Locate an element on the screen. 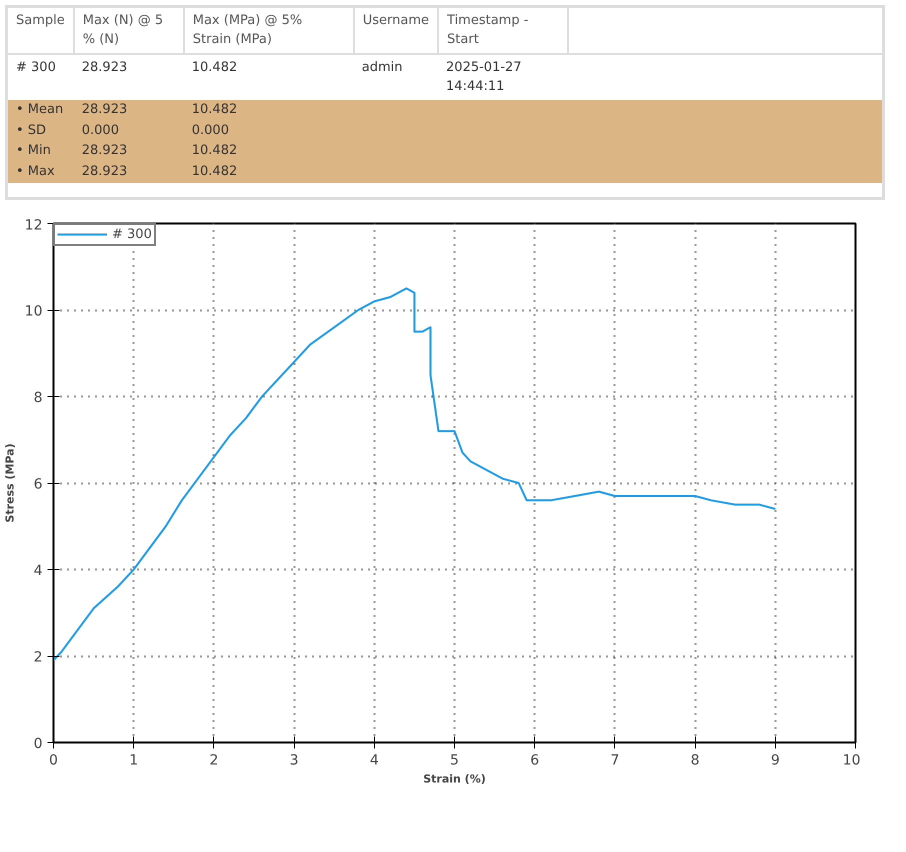 Image resolution: width=906 pixels, height=852 pixels. stats-row-band: • SD 0.000 0.000 is located at coordinates (445, 131).